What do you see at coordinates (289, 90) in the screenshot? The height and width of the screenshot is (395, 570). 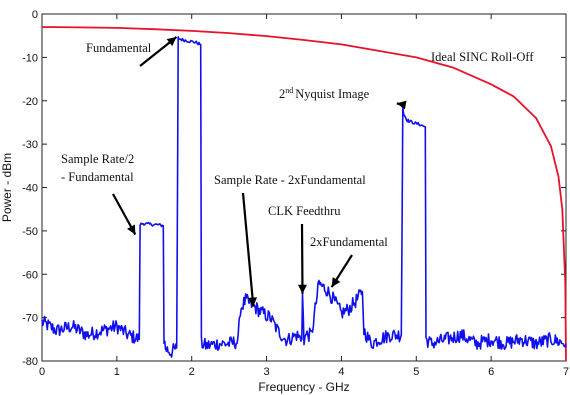 I see `annotation-nyquist-sup: nd` at bounding box center [289, 90].